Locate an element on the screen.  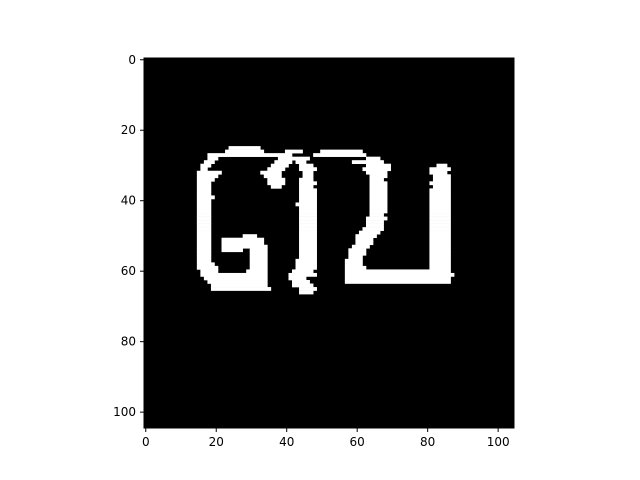
y-axis: 0 20 40 60 80 100 is located at coordinates (128, 236).